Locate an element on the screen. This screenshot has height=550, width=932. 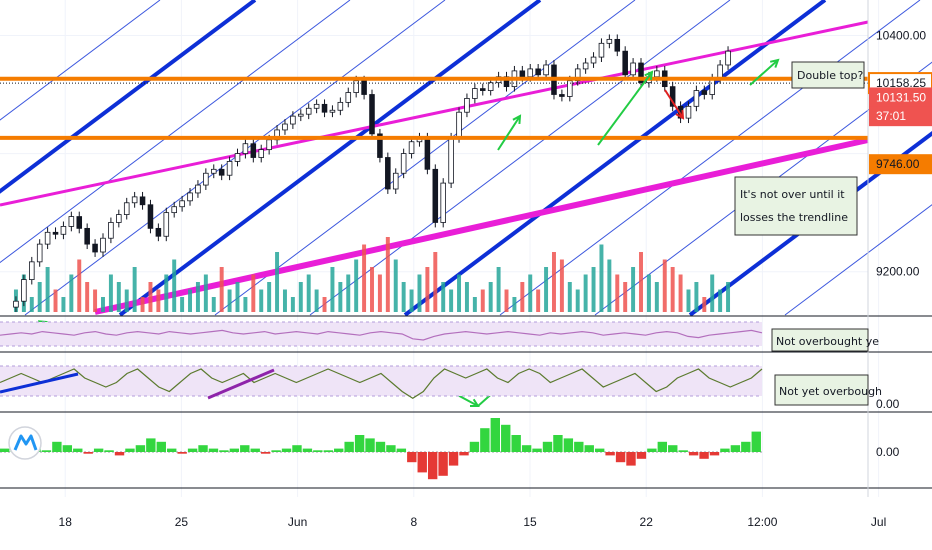
annotation-trendline-line1: It's not over until it is located at coordinates (792, 194).